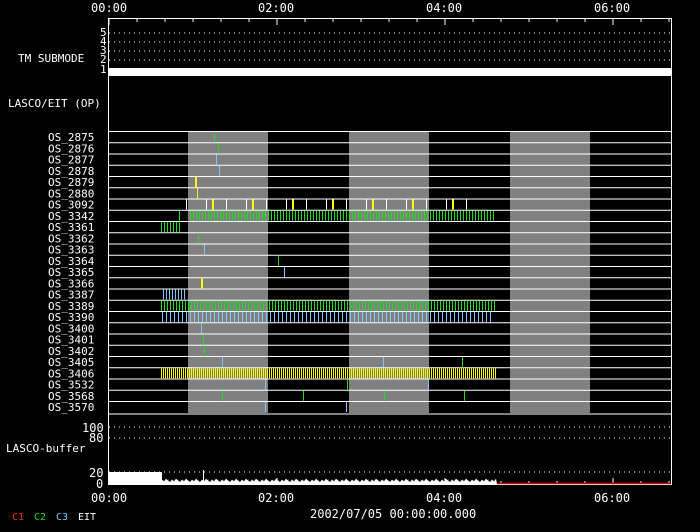 The image size is (700, 532). I want to click on time-label-0600-top: 06:00, so click(612, 8).